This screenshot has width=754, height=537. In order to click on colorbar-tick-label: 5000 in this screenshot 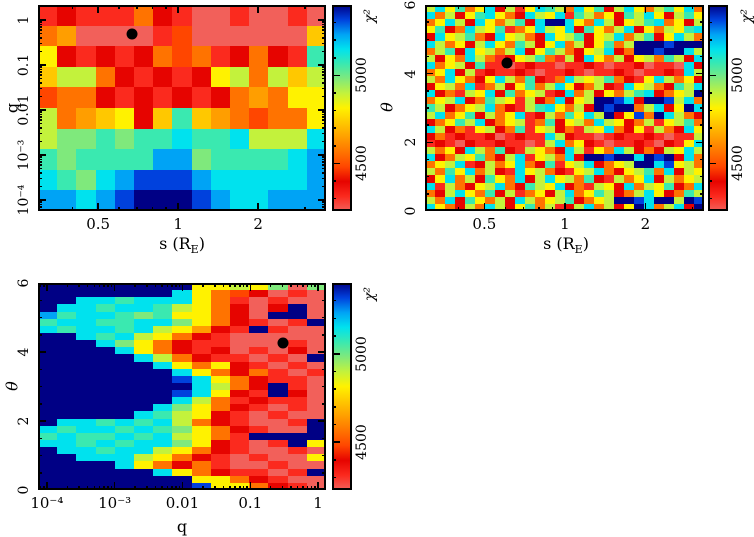, I will do `click(738, 75)`.